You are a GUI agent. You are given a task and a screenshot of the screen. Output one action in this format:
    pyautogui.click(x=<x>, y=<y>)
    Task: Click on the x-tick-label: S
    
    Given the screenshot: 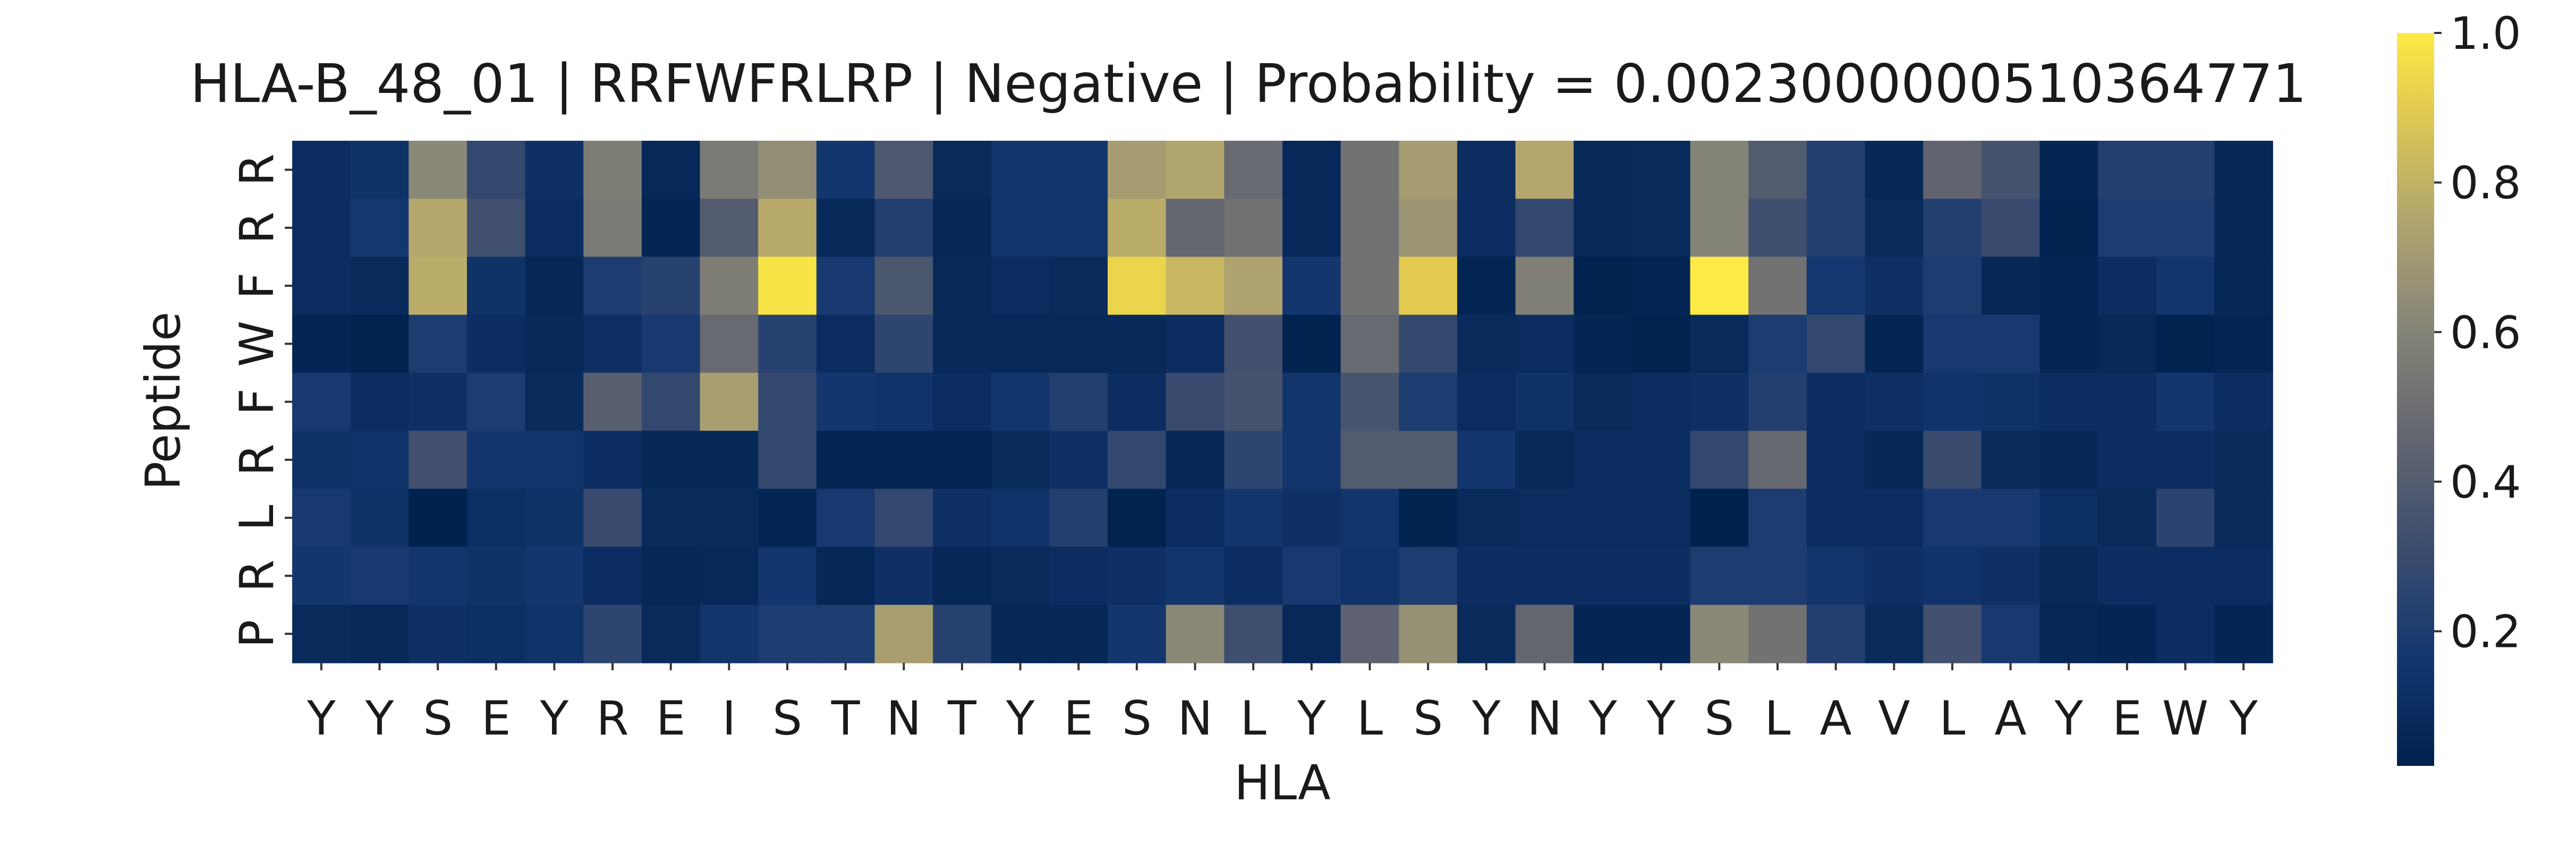 What is the action you would take?
    pyautogui.click(x=1428, y=719)
    